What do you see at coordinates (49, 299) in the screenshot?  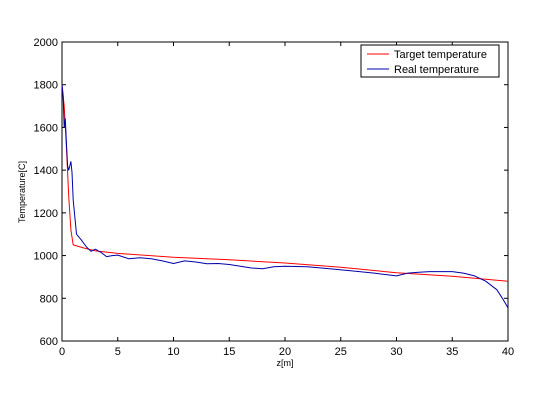 I see `y-tick-label: 800` at bounding box center [49, 299].